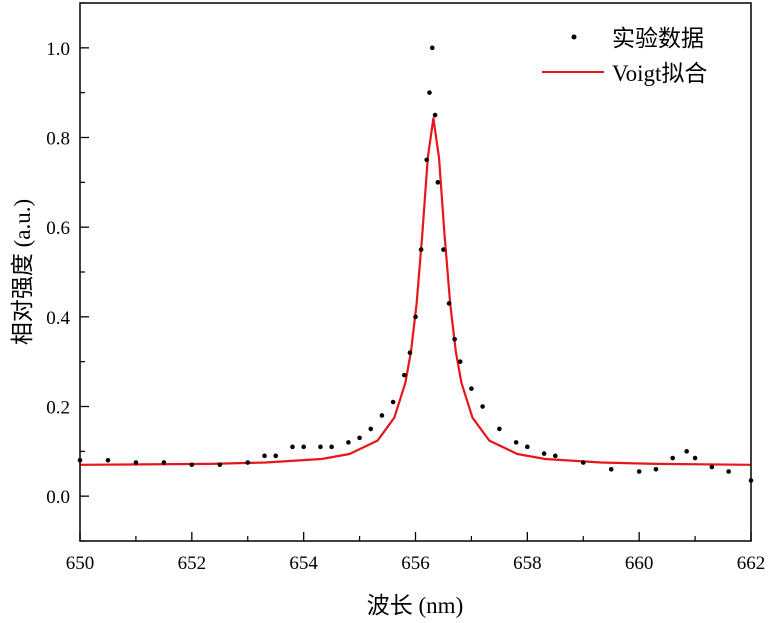  I want to click on y-tick-label: 0.8, so click(58, 139).